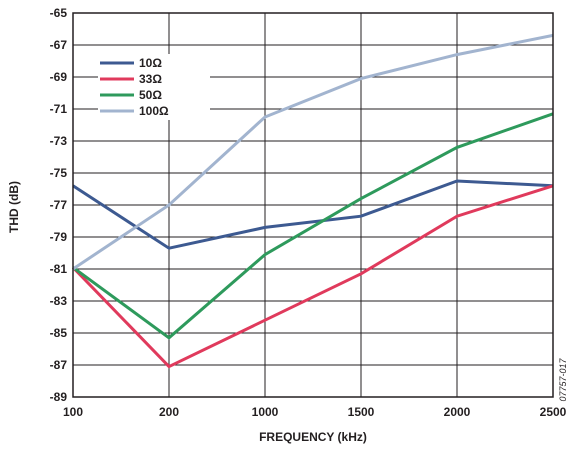 This screenshot has height=449, width=572. I want to click on y-tick-label: -73, so click(59, 141).